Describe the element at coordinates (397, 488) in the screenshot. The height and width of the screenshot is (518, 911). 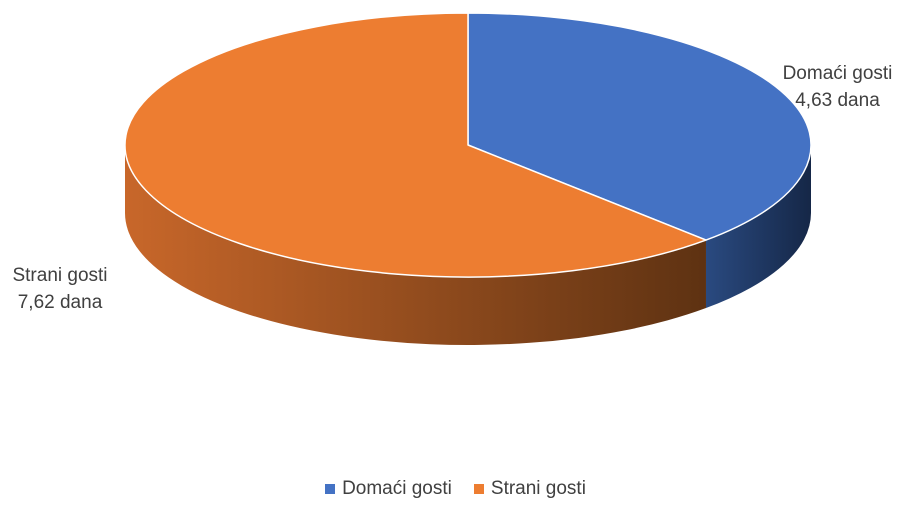
I see `legend-label-domaci-gosti: Domaći gosti` at that location.